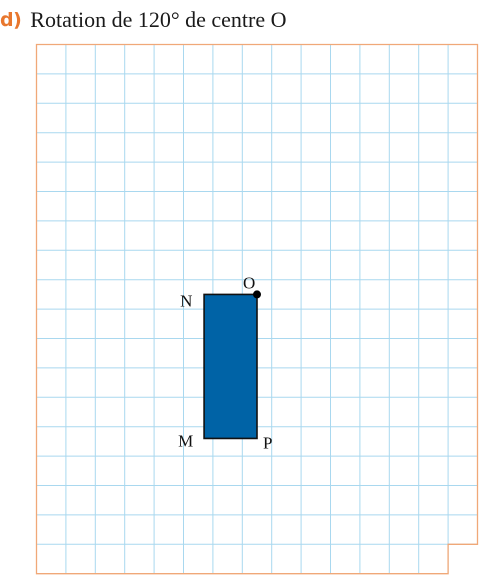 This screenshot has width=484, height=579. What do you see at coordinates (158, 19) in the screenshot?
I see `exercise-title: Rotation de 120° de centre O` at bounding box center [158, 19].